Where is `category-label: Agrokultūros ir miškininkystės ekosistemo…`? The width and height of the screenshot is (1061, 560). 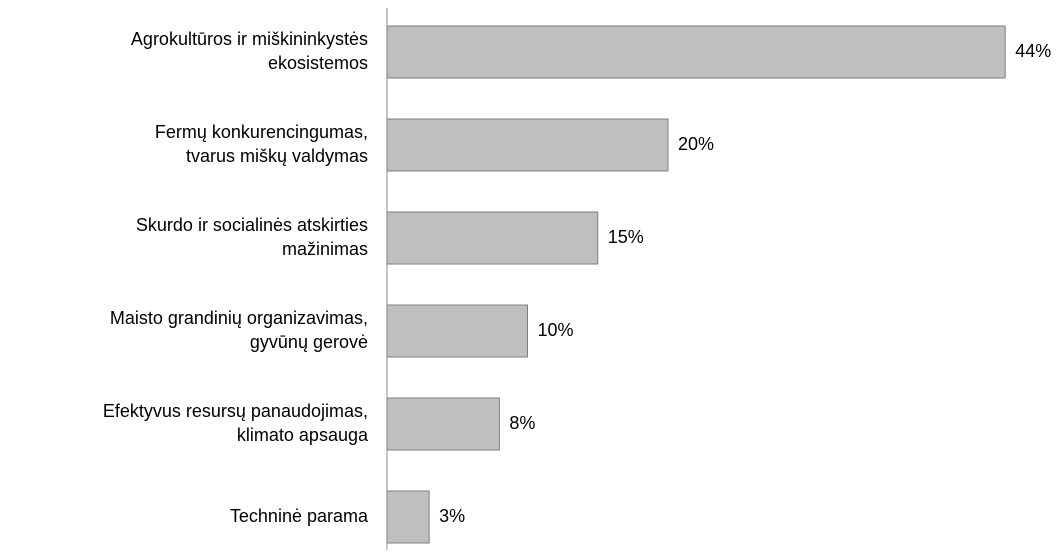 category-label: Agrokultūros ir miškininkystės ekosistemo… is located at coordinates (249, 51).